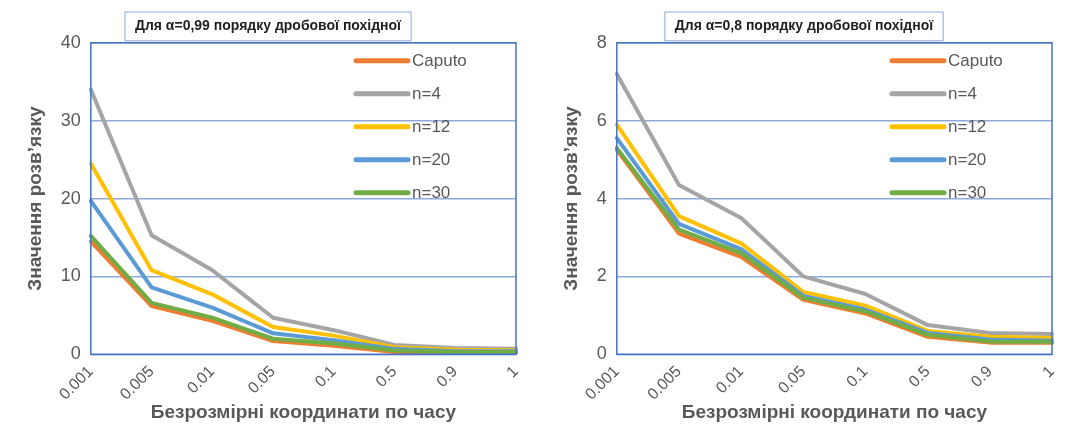 Image resolution: width=1072 pixels, height=448 pixels. Describe the element at coordinates (70, 197) in the screenshot. I see `y-tick-label: 20` at that location.